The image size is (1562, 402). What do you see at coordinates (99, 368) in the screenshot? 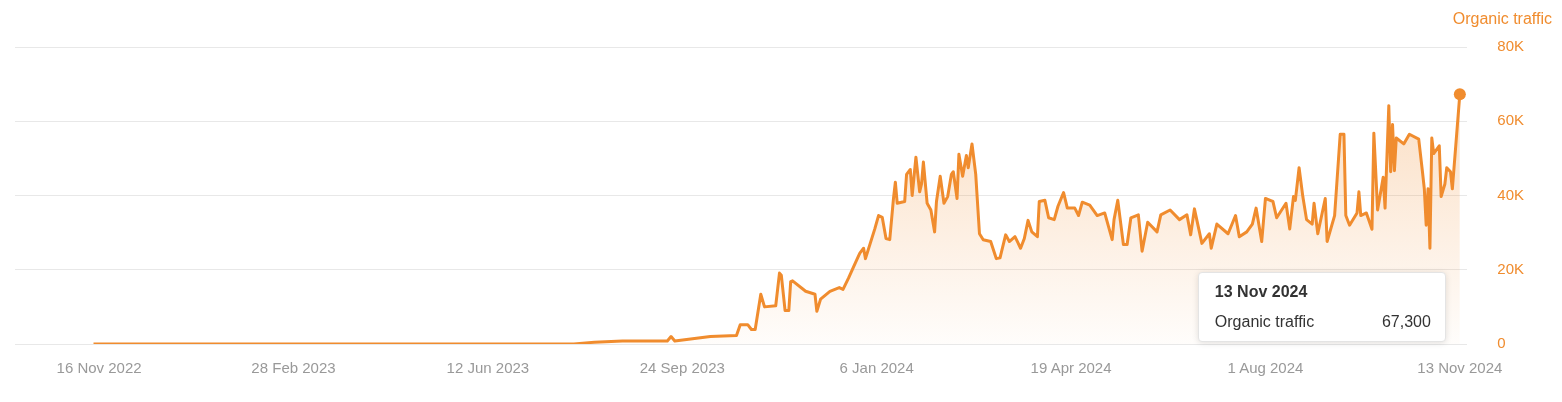
I see `x-tick-label: 16 Nov 2022` at bounding box center [99, 368].